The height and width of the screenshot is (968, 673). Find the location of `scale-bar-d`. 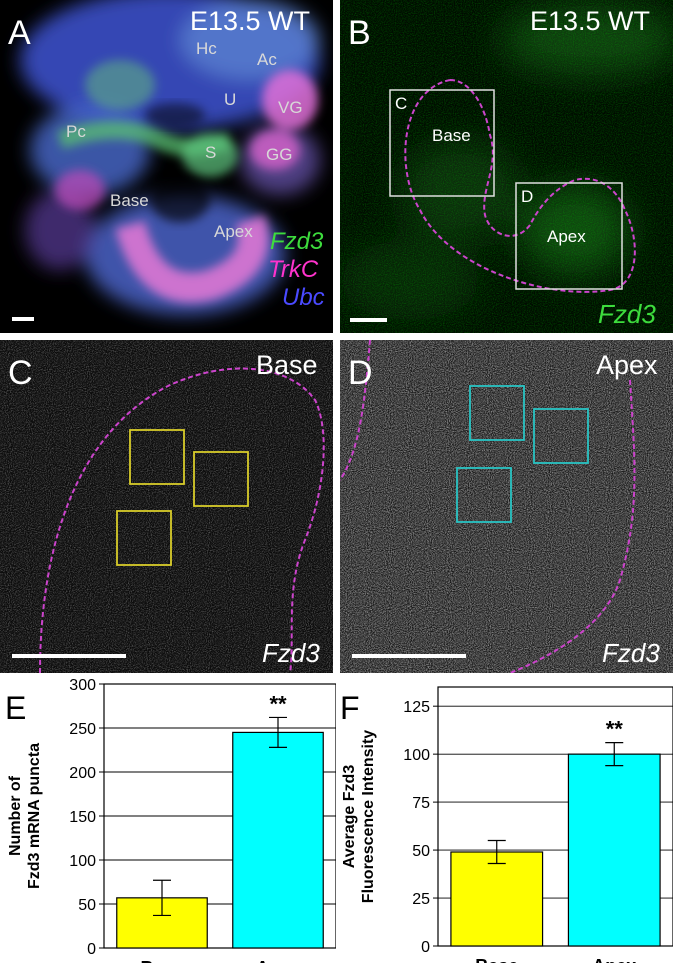

scale-bar-d is located at coordinates (409, 656).